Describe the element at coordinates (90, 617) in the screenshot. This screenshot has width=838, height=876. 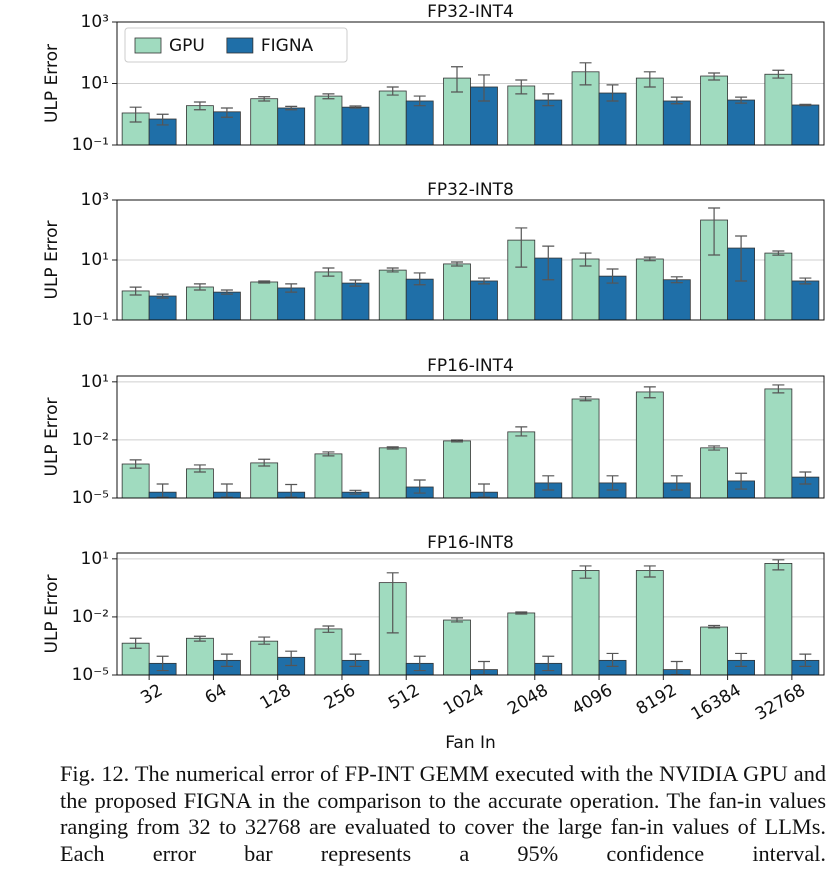
I see `y-tick-label: 10⁻²` at that location.